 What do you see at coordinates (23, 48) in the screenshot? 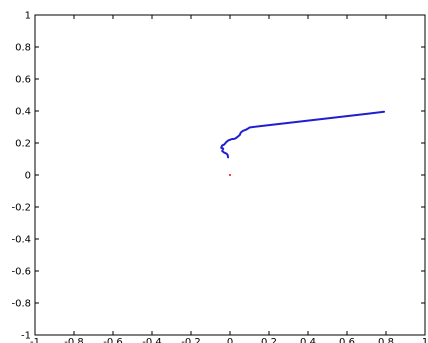
I see `y-tick-label: 0.8` at bounding box center [23, 48].